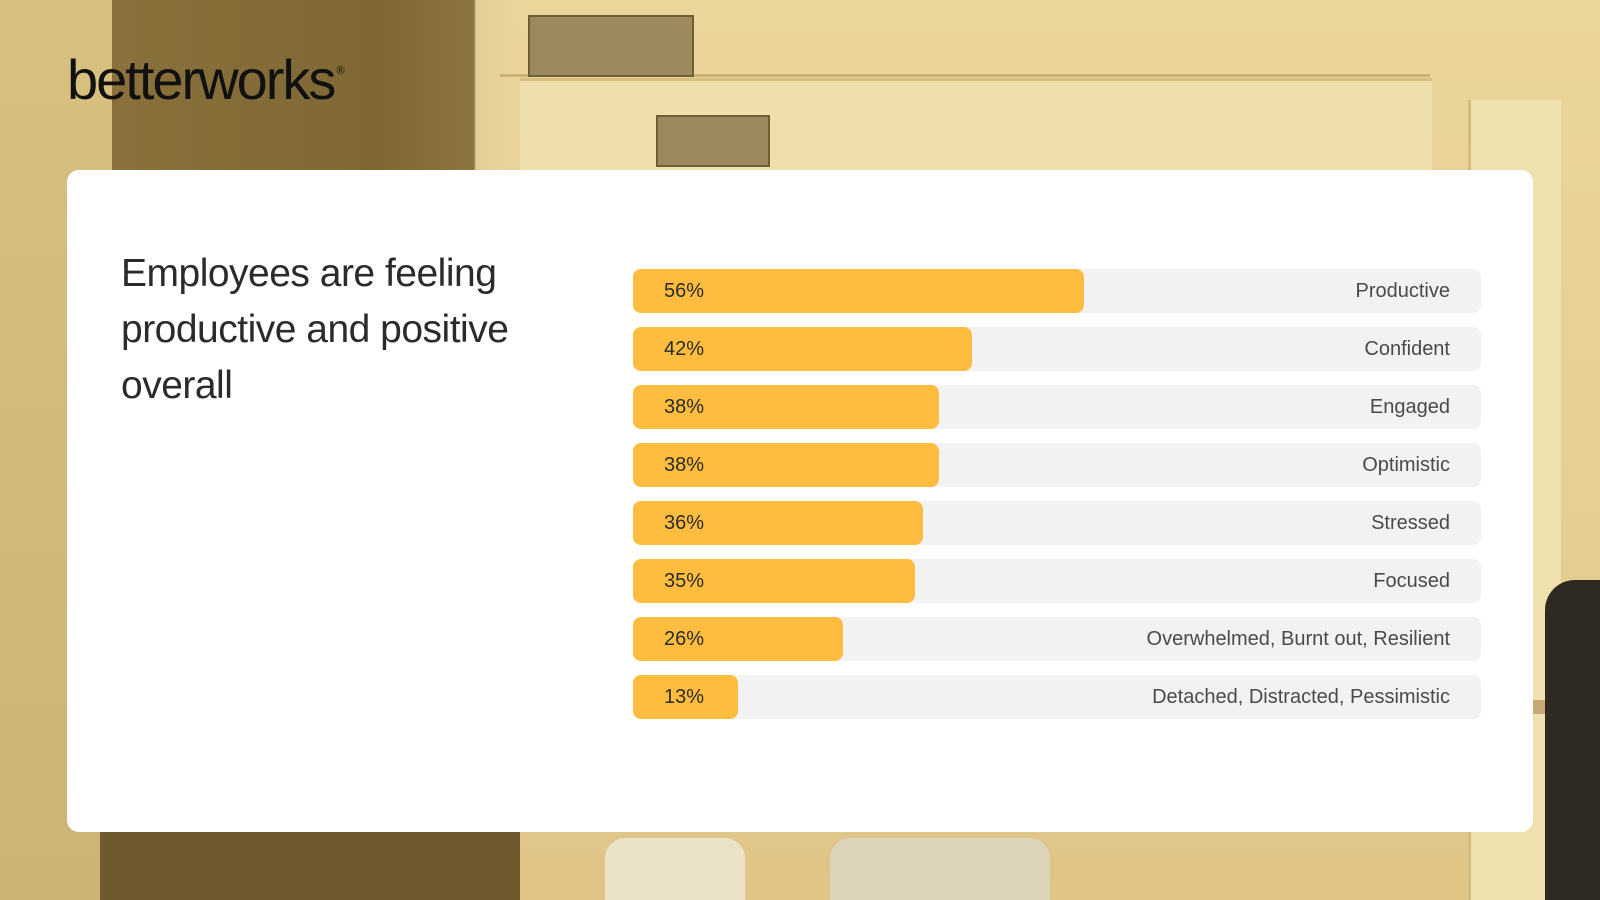  Describe the element at coordinates (1301, 697) in the screenshot. I see `bar-category-label: Detached, Distracted, Pessimistic` at that location.